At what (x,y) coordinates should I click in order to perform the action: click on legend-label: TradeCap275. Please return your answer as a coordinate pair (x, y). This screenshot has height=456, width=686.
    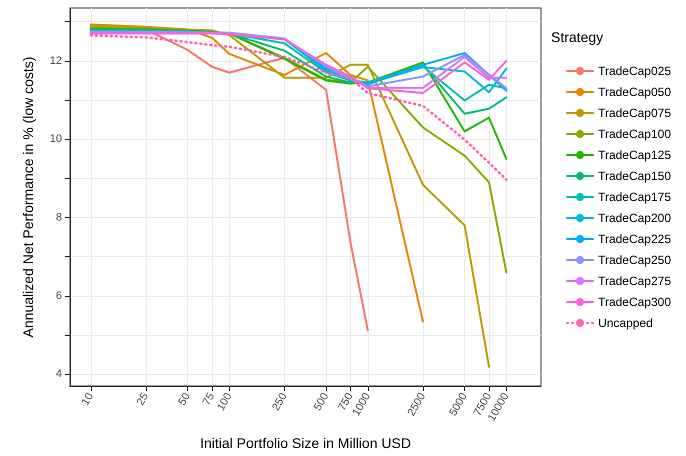
    Looking at the image, I should click on (635, 281).